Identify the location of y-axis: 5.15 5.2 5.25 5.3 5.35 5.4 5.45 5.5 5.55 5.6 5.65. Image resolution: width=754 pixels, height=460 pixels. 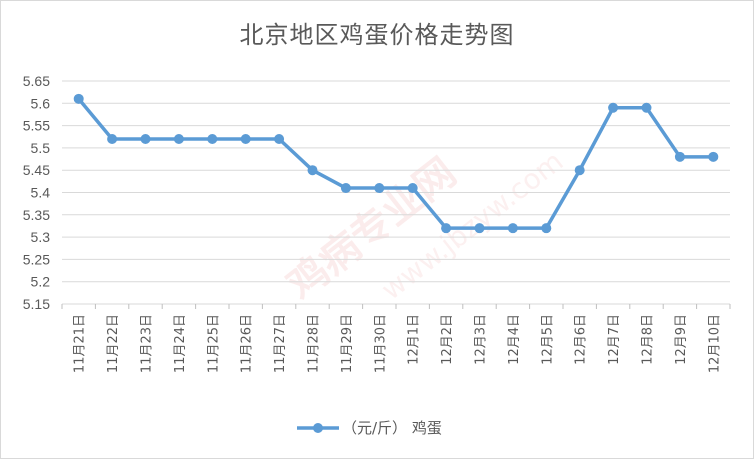
(36, 192).